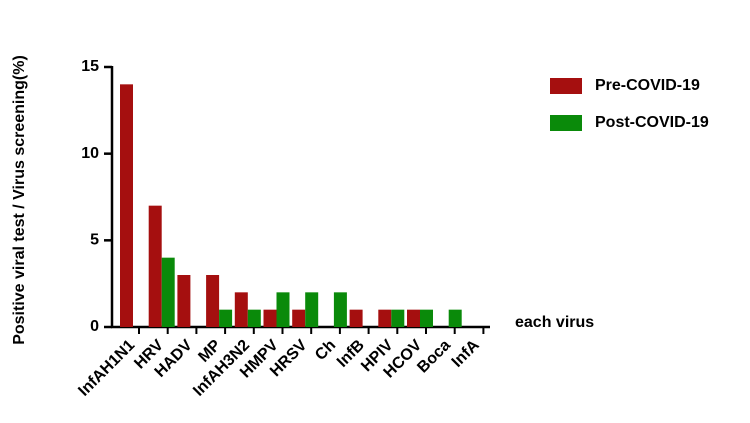 Image resolution: width=750 pixels, height=423 pixels. Describe the element at coordinates (19, 200) in the screenshot. I see `y-axis-label: Positive viral test / Virus screening(%)` at that location.